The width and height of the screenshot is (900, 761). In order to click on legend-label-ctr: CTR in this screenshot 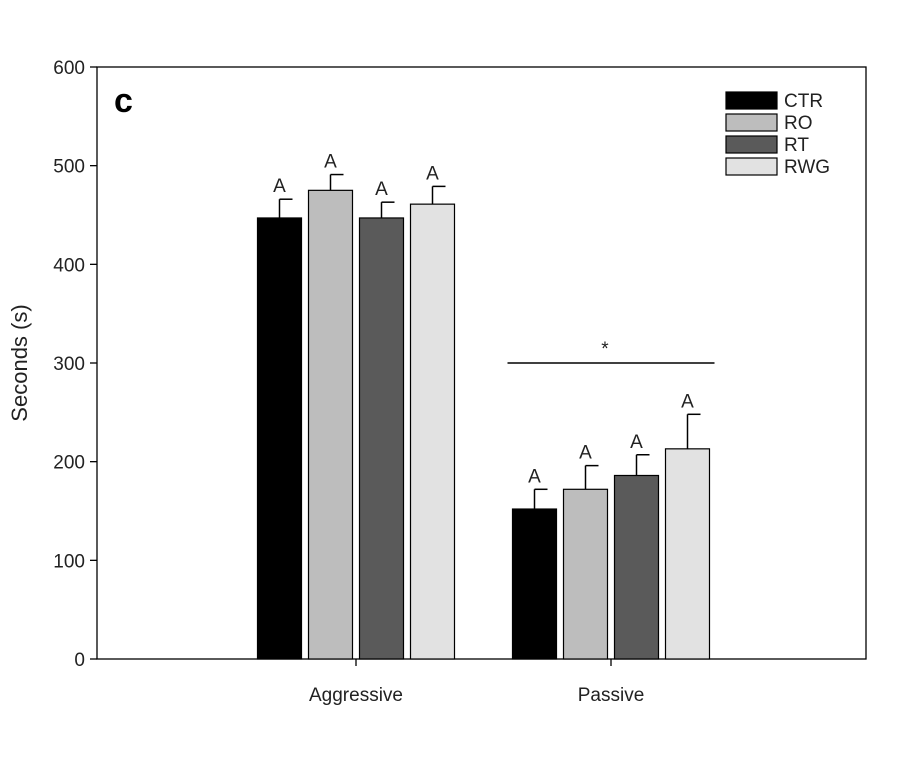, I will do `click(803, 101)`.